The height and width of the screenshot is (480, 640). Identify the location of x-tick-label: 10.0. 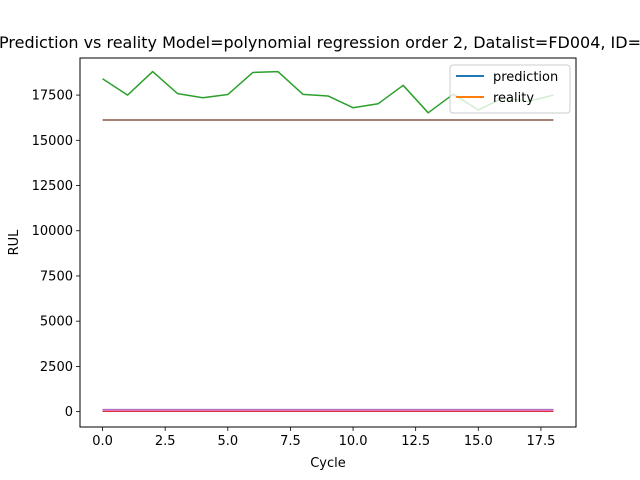
(353, 441).